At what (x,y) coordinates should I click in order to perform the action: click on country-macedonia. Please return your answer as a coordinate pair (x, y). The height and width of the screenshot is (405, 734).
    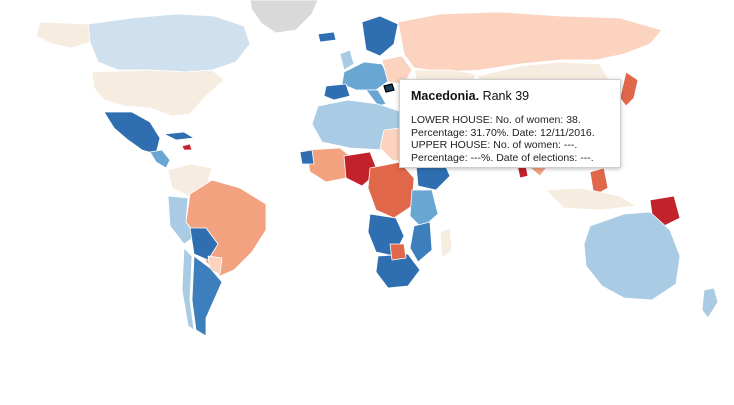
    Looking at the image, I should click on (389, 88).